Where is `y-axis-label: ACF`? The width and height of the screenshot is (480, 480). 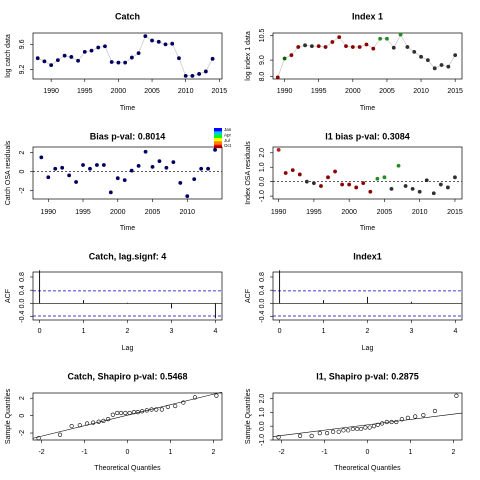
y-axis-label: ACF is located at coordinates (248, 296).